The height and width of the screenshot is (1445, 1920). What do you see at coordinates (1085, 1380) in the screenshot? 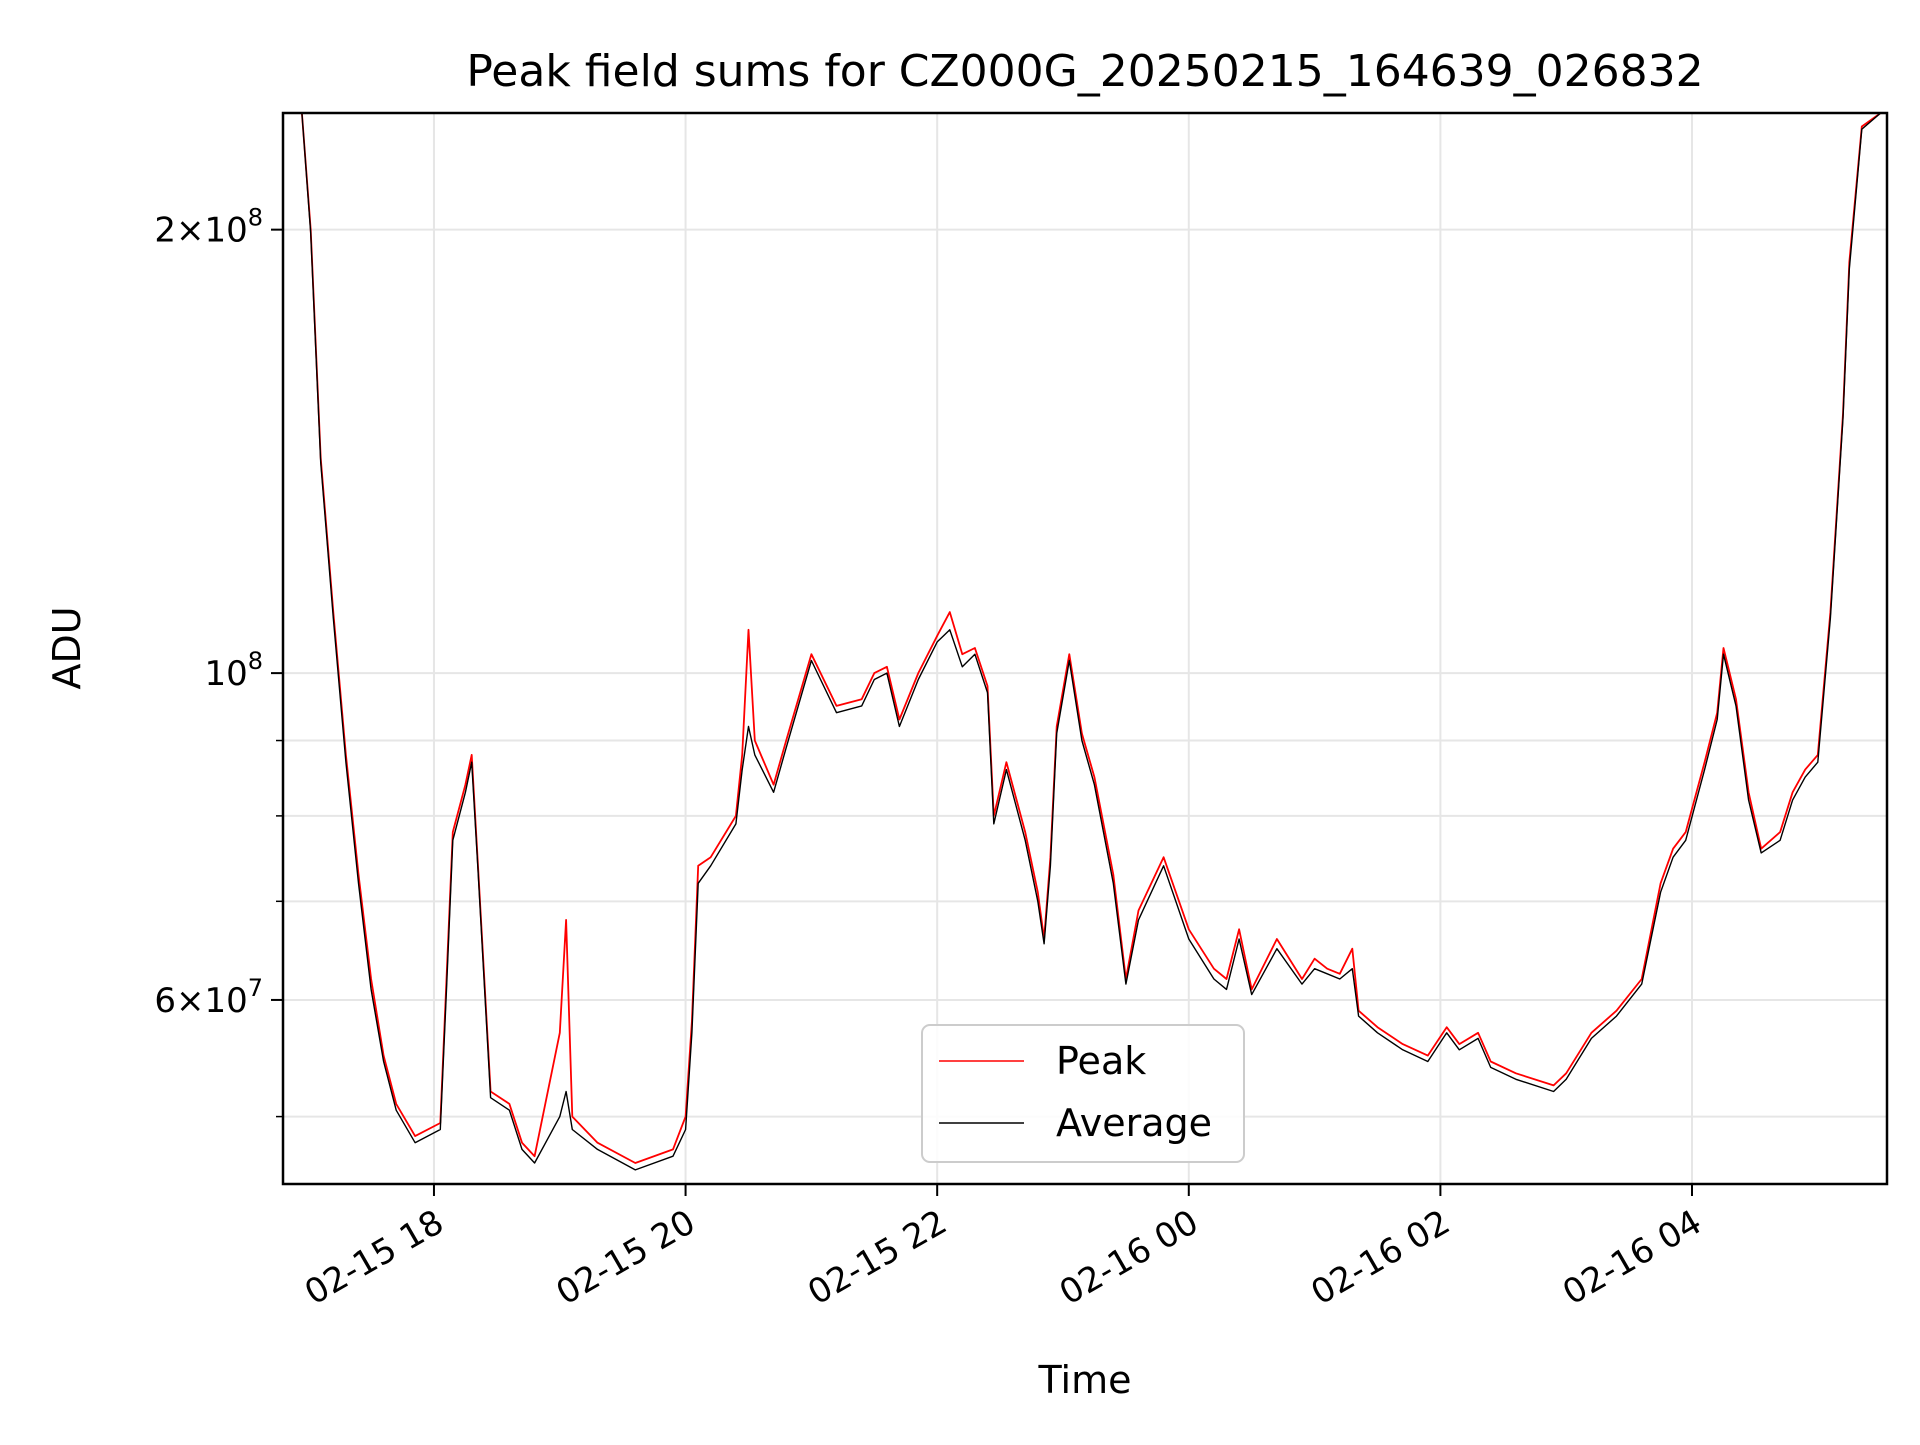
I see `x-axis-label: Time` at bounding box center [1085, 1380].